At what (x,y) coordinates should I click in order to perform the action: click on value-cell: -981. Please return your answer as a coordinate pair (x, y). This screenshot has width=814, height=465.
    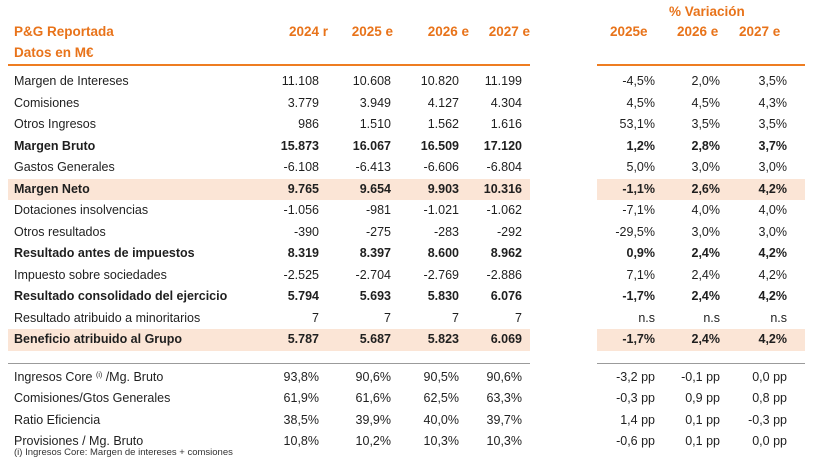
    Looking at the image, I should click on (378, 210).